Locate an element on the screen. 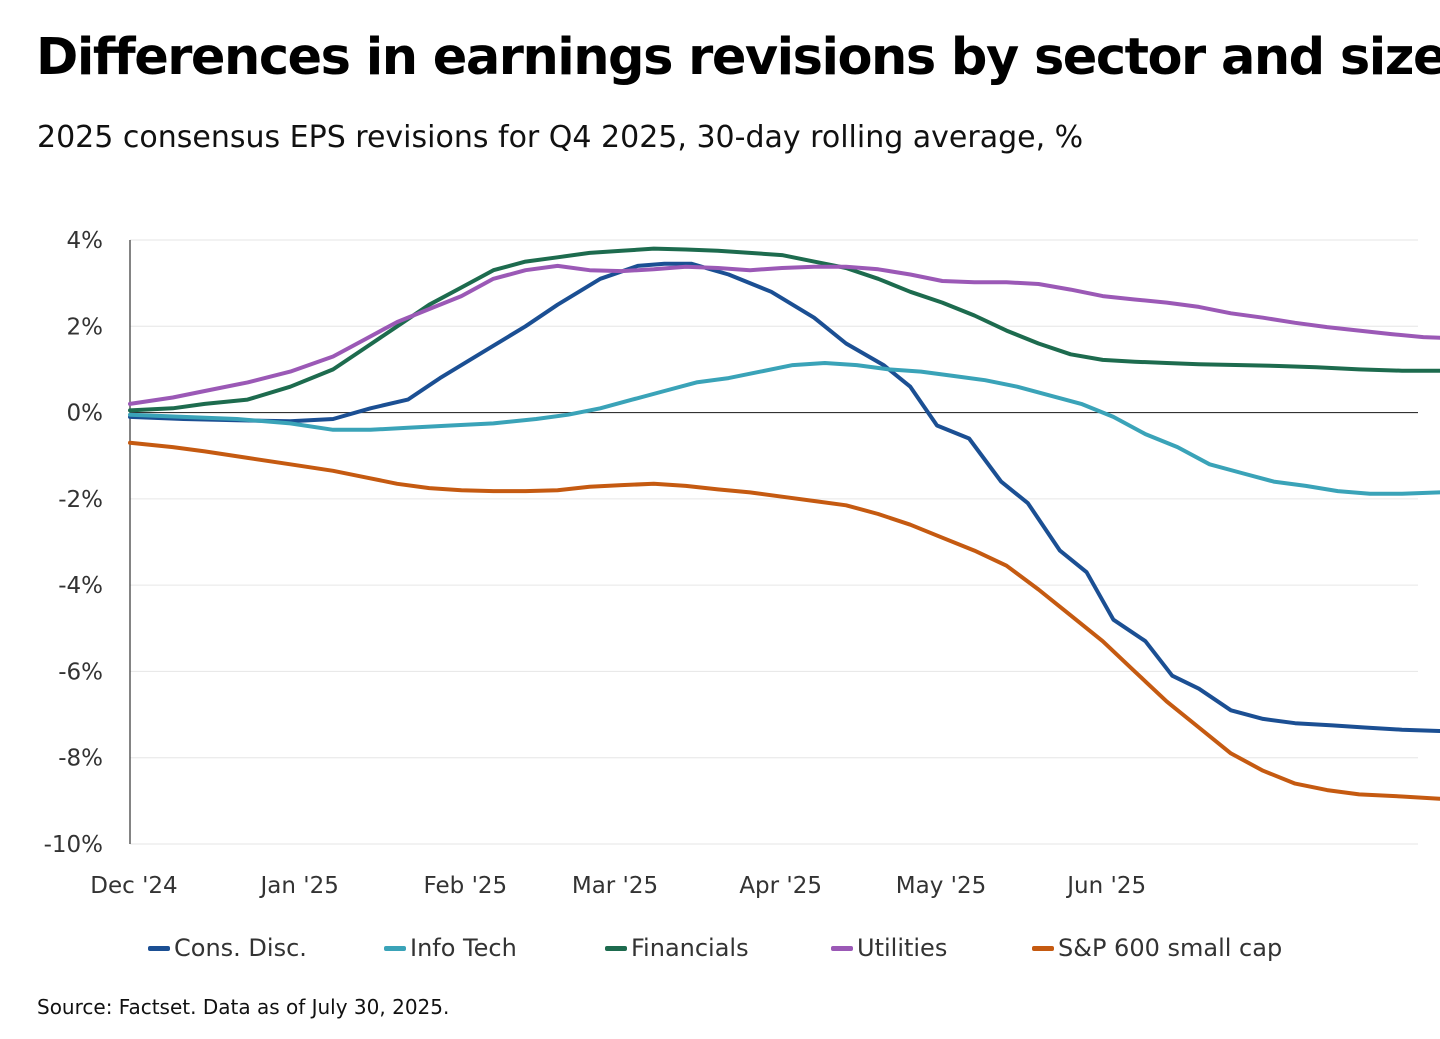 Image resolution: width=1440 pixels, height=1039 pixels. x-tick-label: Feb '25 is located at coordinates (466, 886).